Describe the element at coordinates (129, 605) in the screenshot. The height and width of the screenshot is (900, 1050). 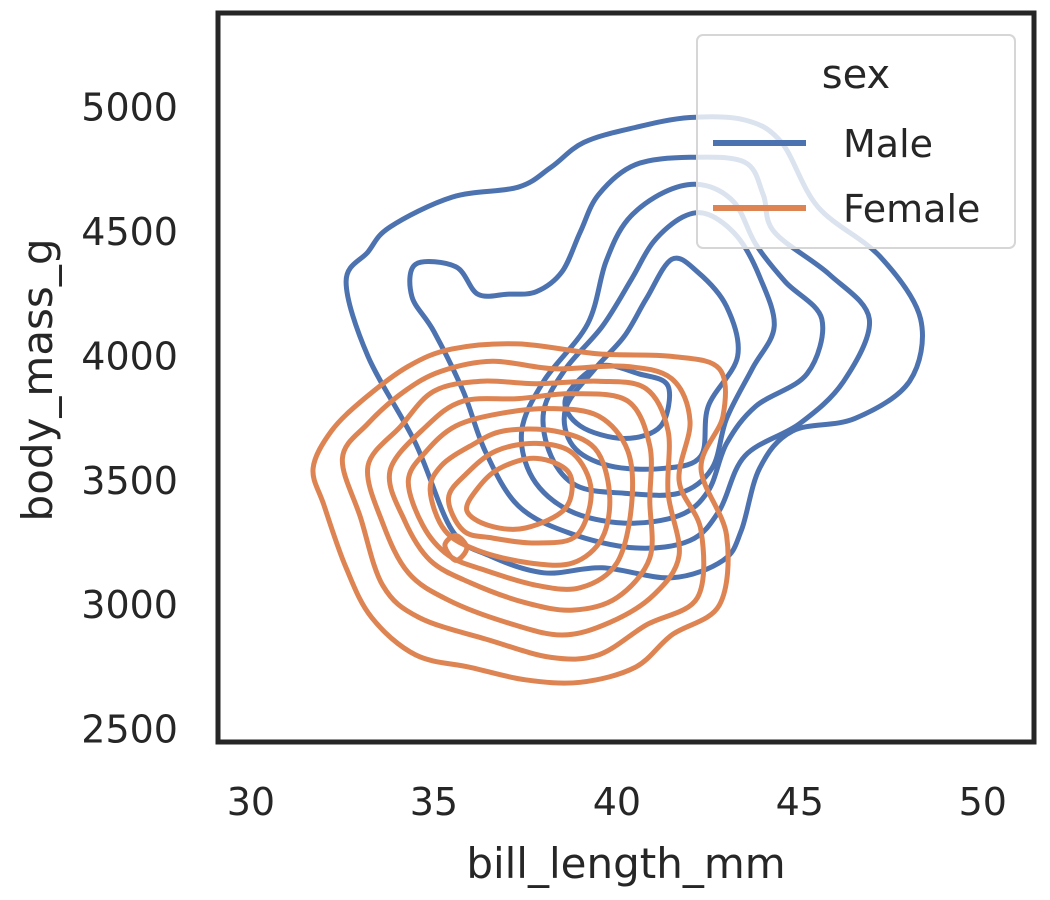
I see `y-tick-label-3000: 3000` at that location.